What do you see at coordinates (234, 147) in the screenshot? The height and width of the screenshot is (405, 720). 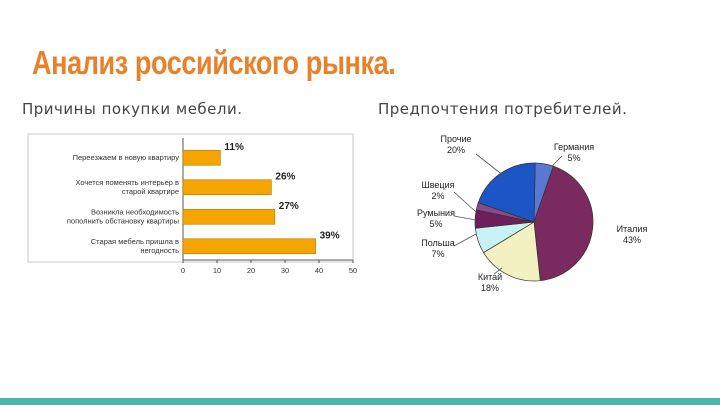 I see `bar-value-label-1: 11%` at bounding box center [234, 147].